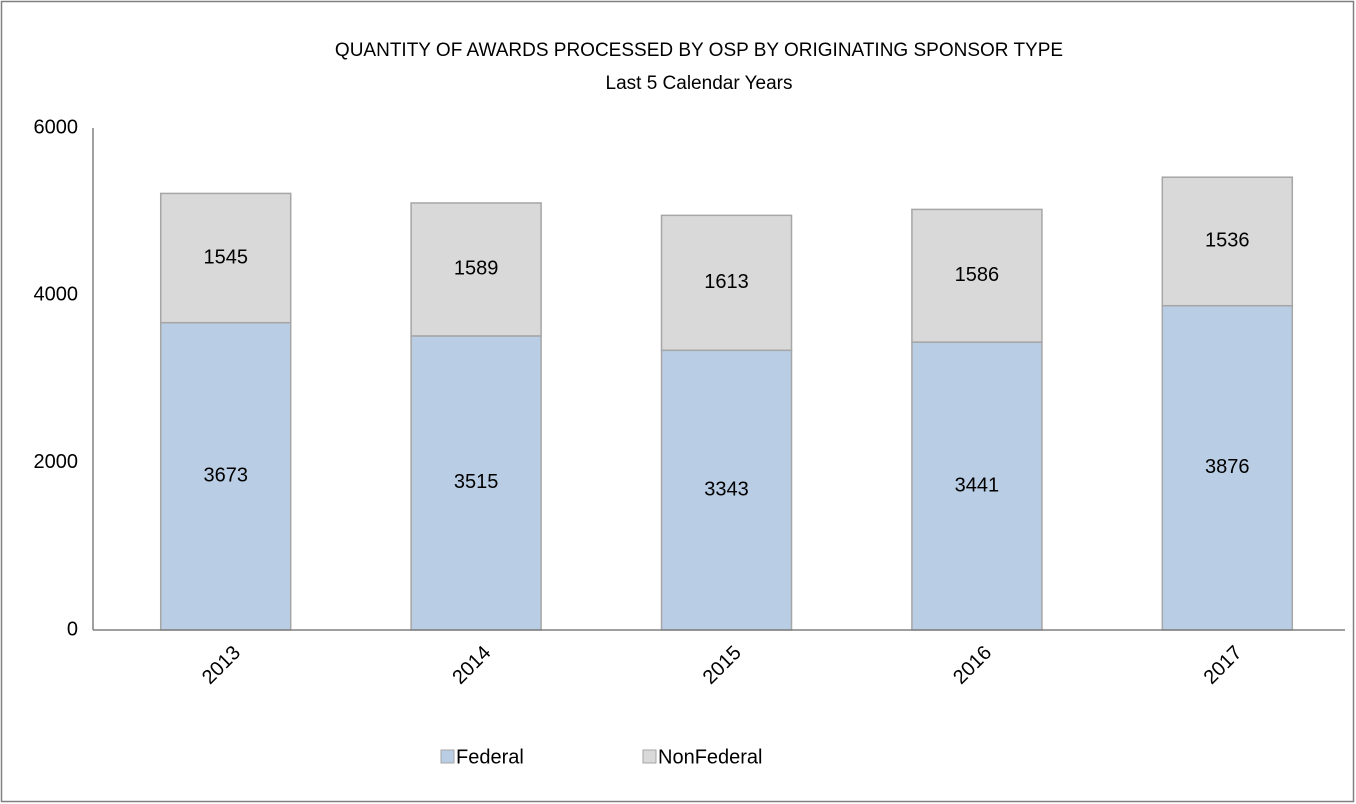  I want to click on y-tick-label: 2000, so click(56, 462).